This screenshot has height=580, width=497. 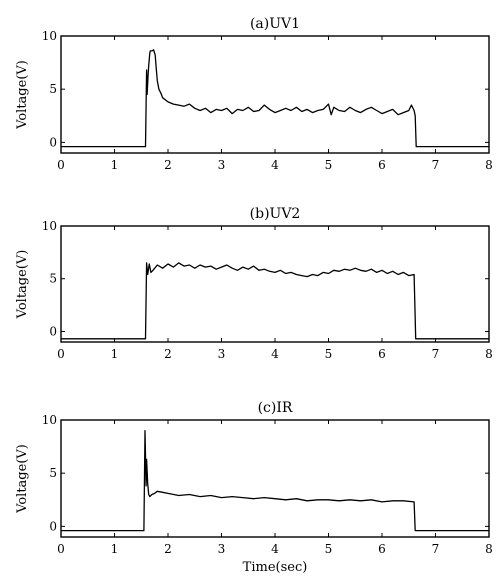 What do you see at coordinates (275, 408) in the screenshot?
I see `chart-title: (c)IR` at bounding box center [275, 408].